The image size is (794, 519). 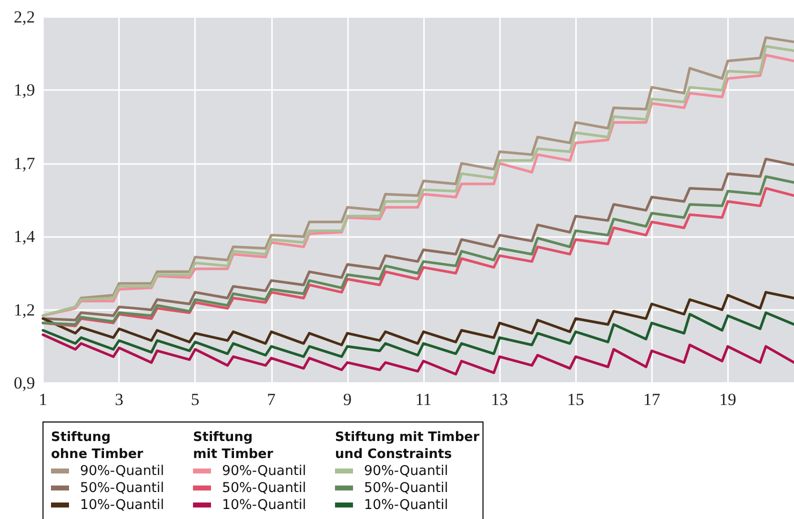 What do you see at coordinates (25, 163) in the screenshot?
I see `y-tick-label: 1,7` at bounding box center [25, 163].